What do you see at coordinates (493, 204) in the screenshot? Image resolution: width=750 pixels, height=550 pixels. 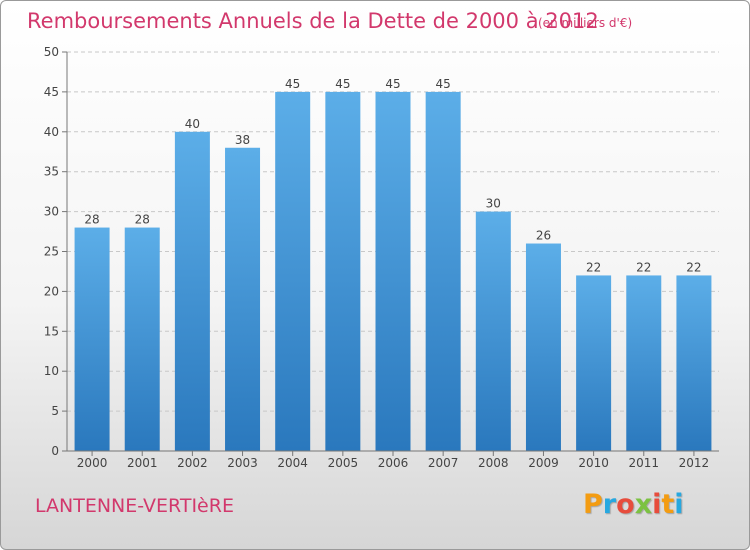 I see `bar-value-label: 30` at bounding box center [493, 204].